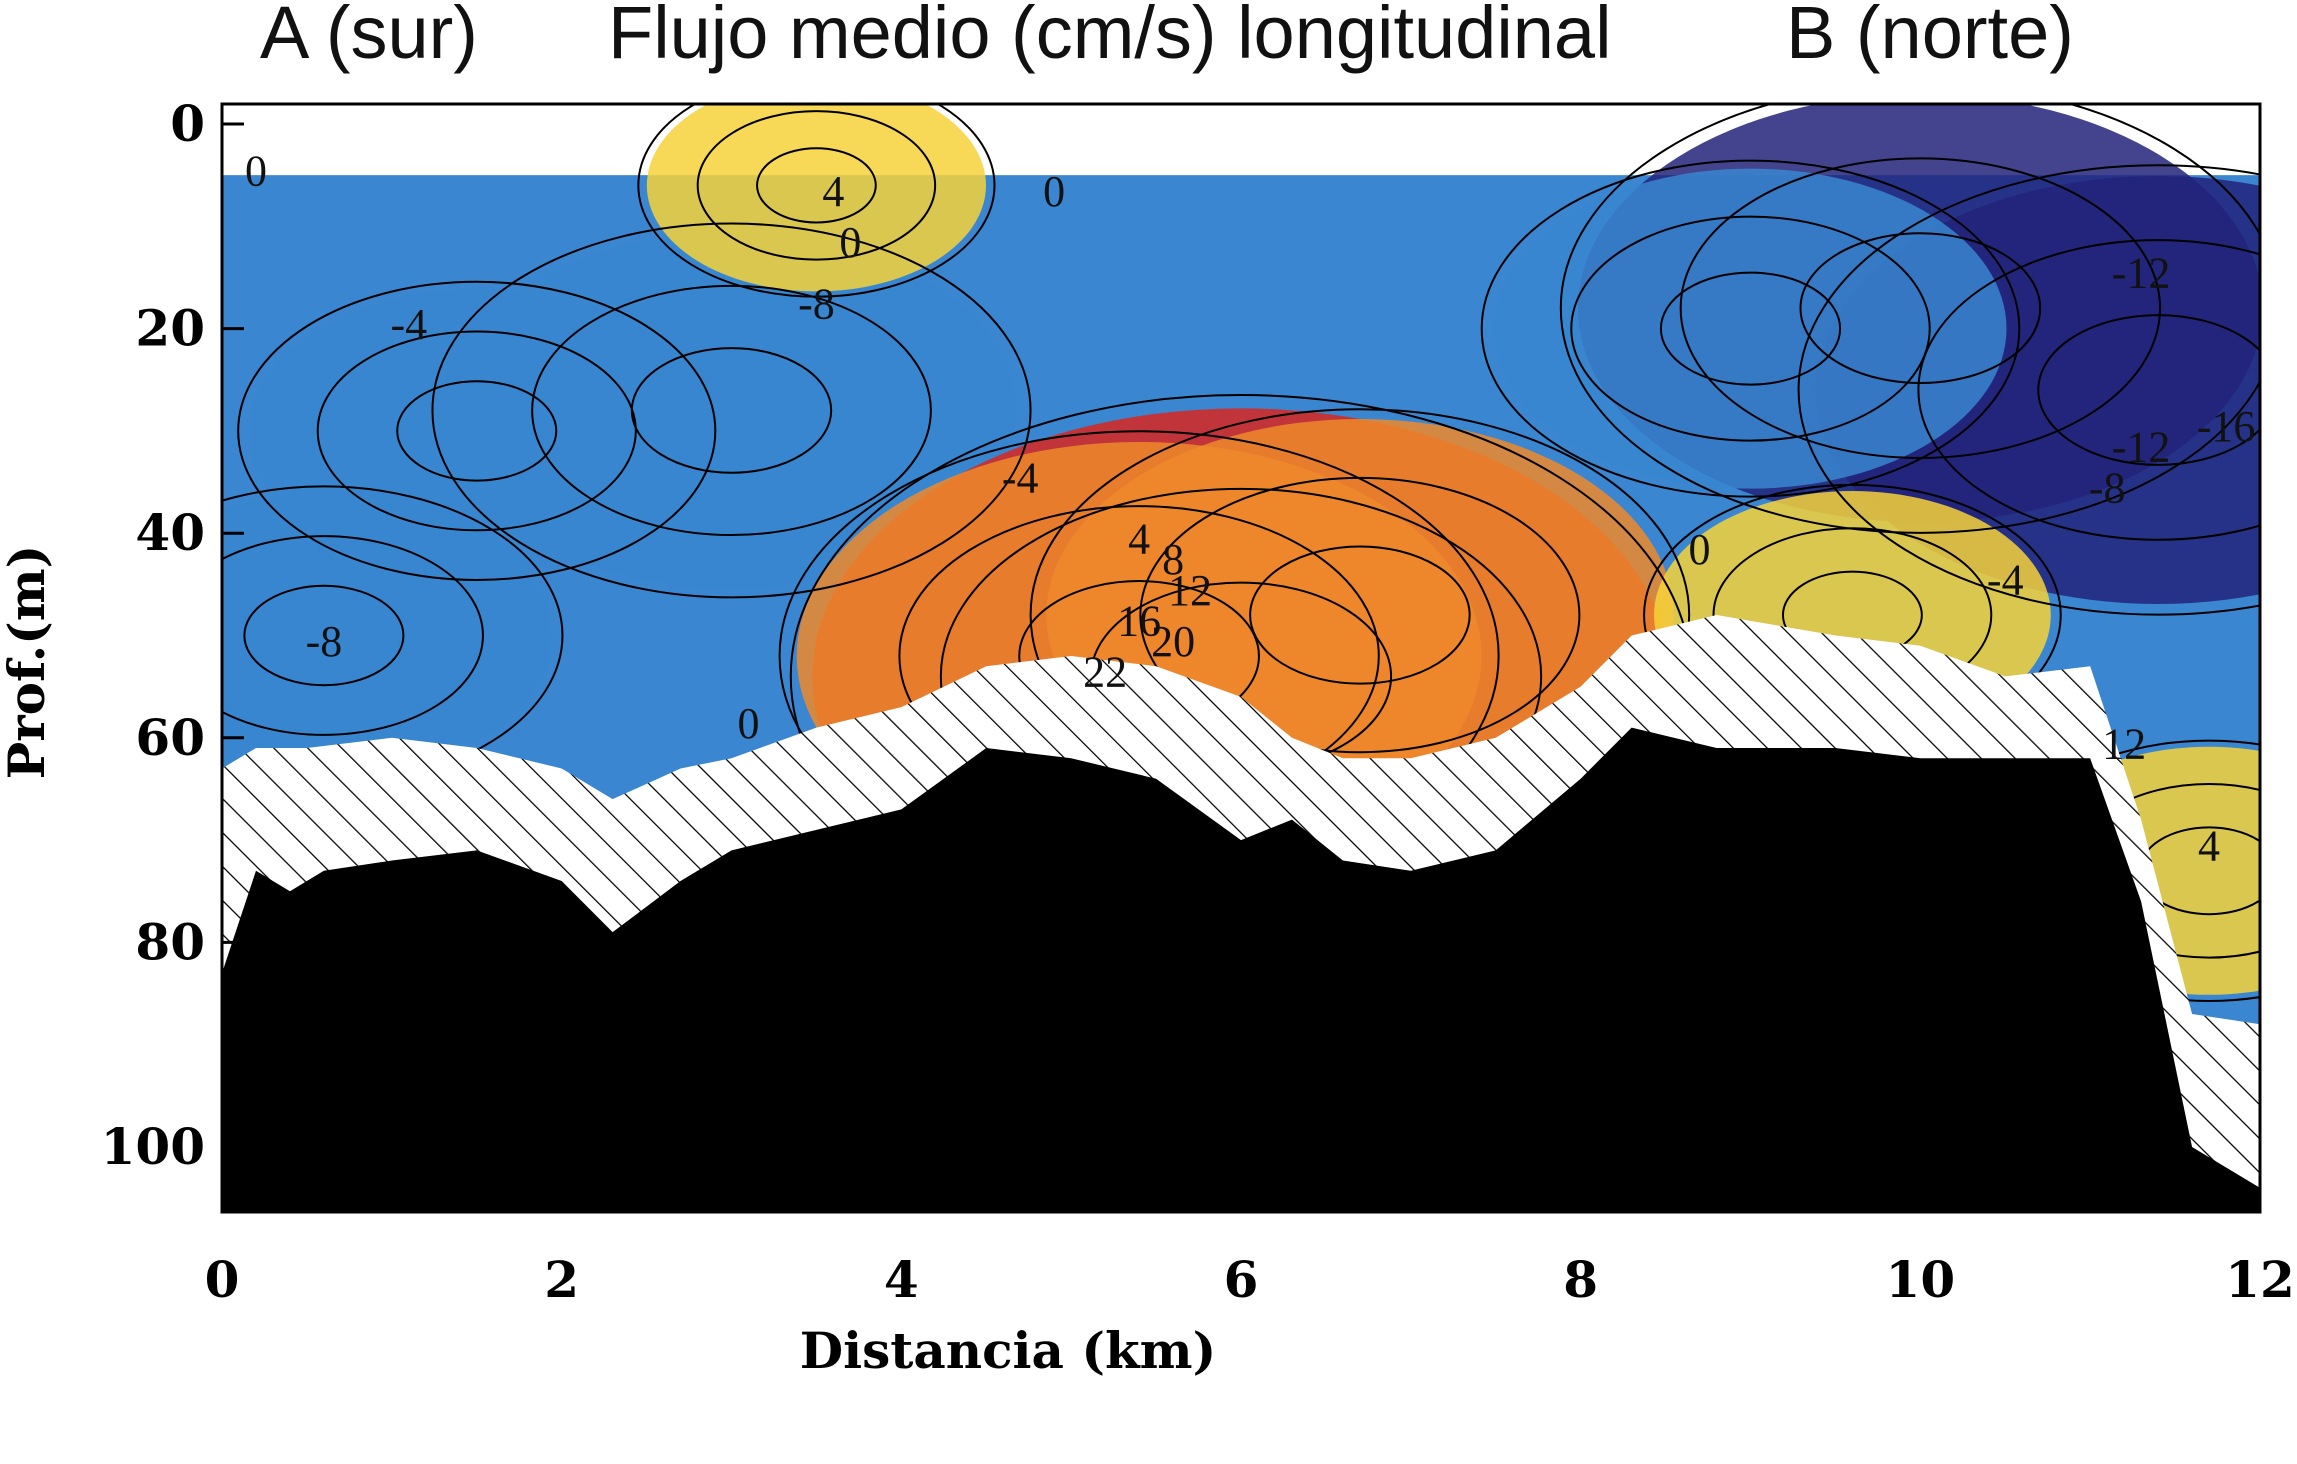 This screenshot has width=2297, height=1464. Describe the element at coordinates (324, 641) in the screenshot. I see `contour-label-7: -8` at that location.